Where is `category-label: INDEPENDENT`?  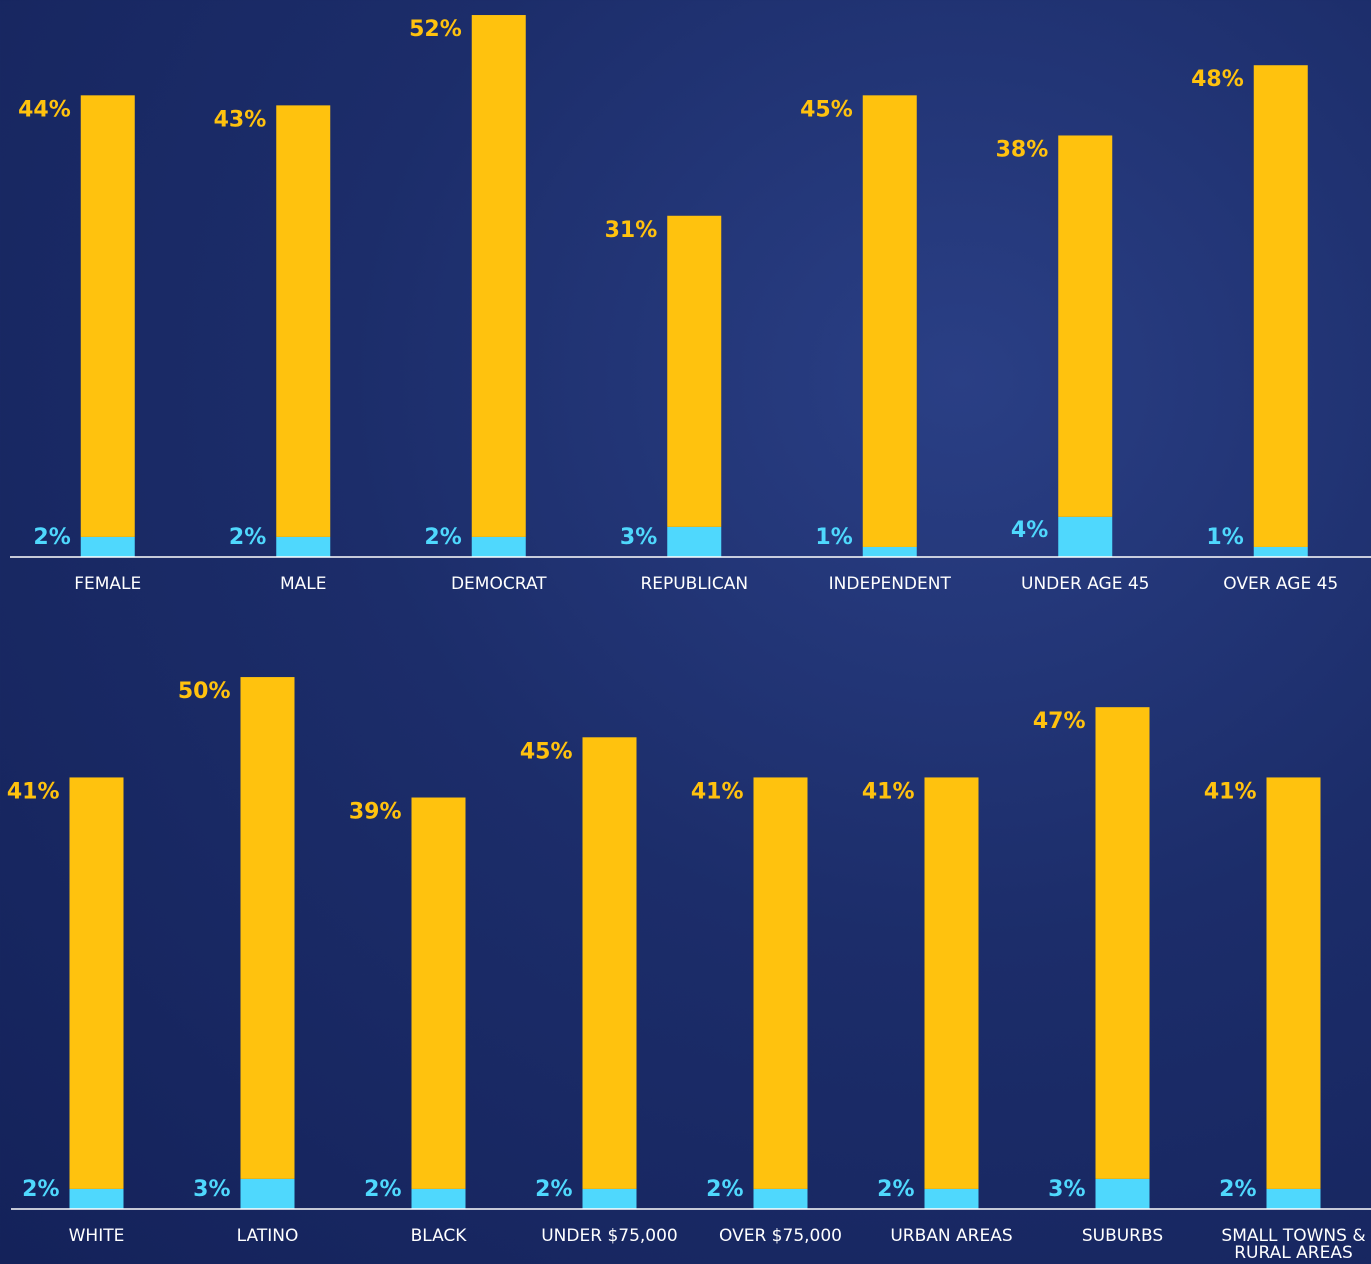
category-label: INDEPENDENT is located at coordinates (889, 584).